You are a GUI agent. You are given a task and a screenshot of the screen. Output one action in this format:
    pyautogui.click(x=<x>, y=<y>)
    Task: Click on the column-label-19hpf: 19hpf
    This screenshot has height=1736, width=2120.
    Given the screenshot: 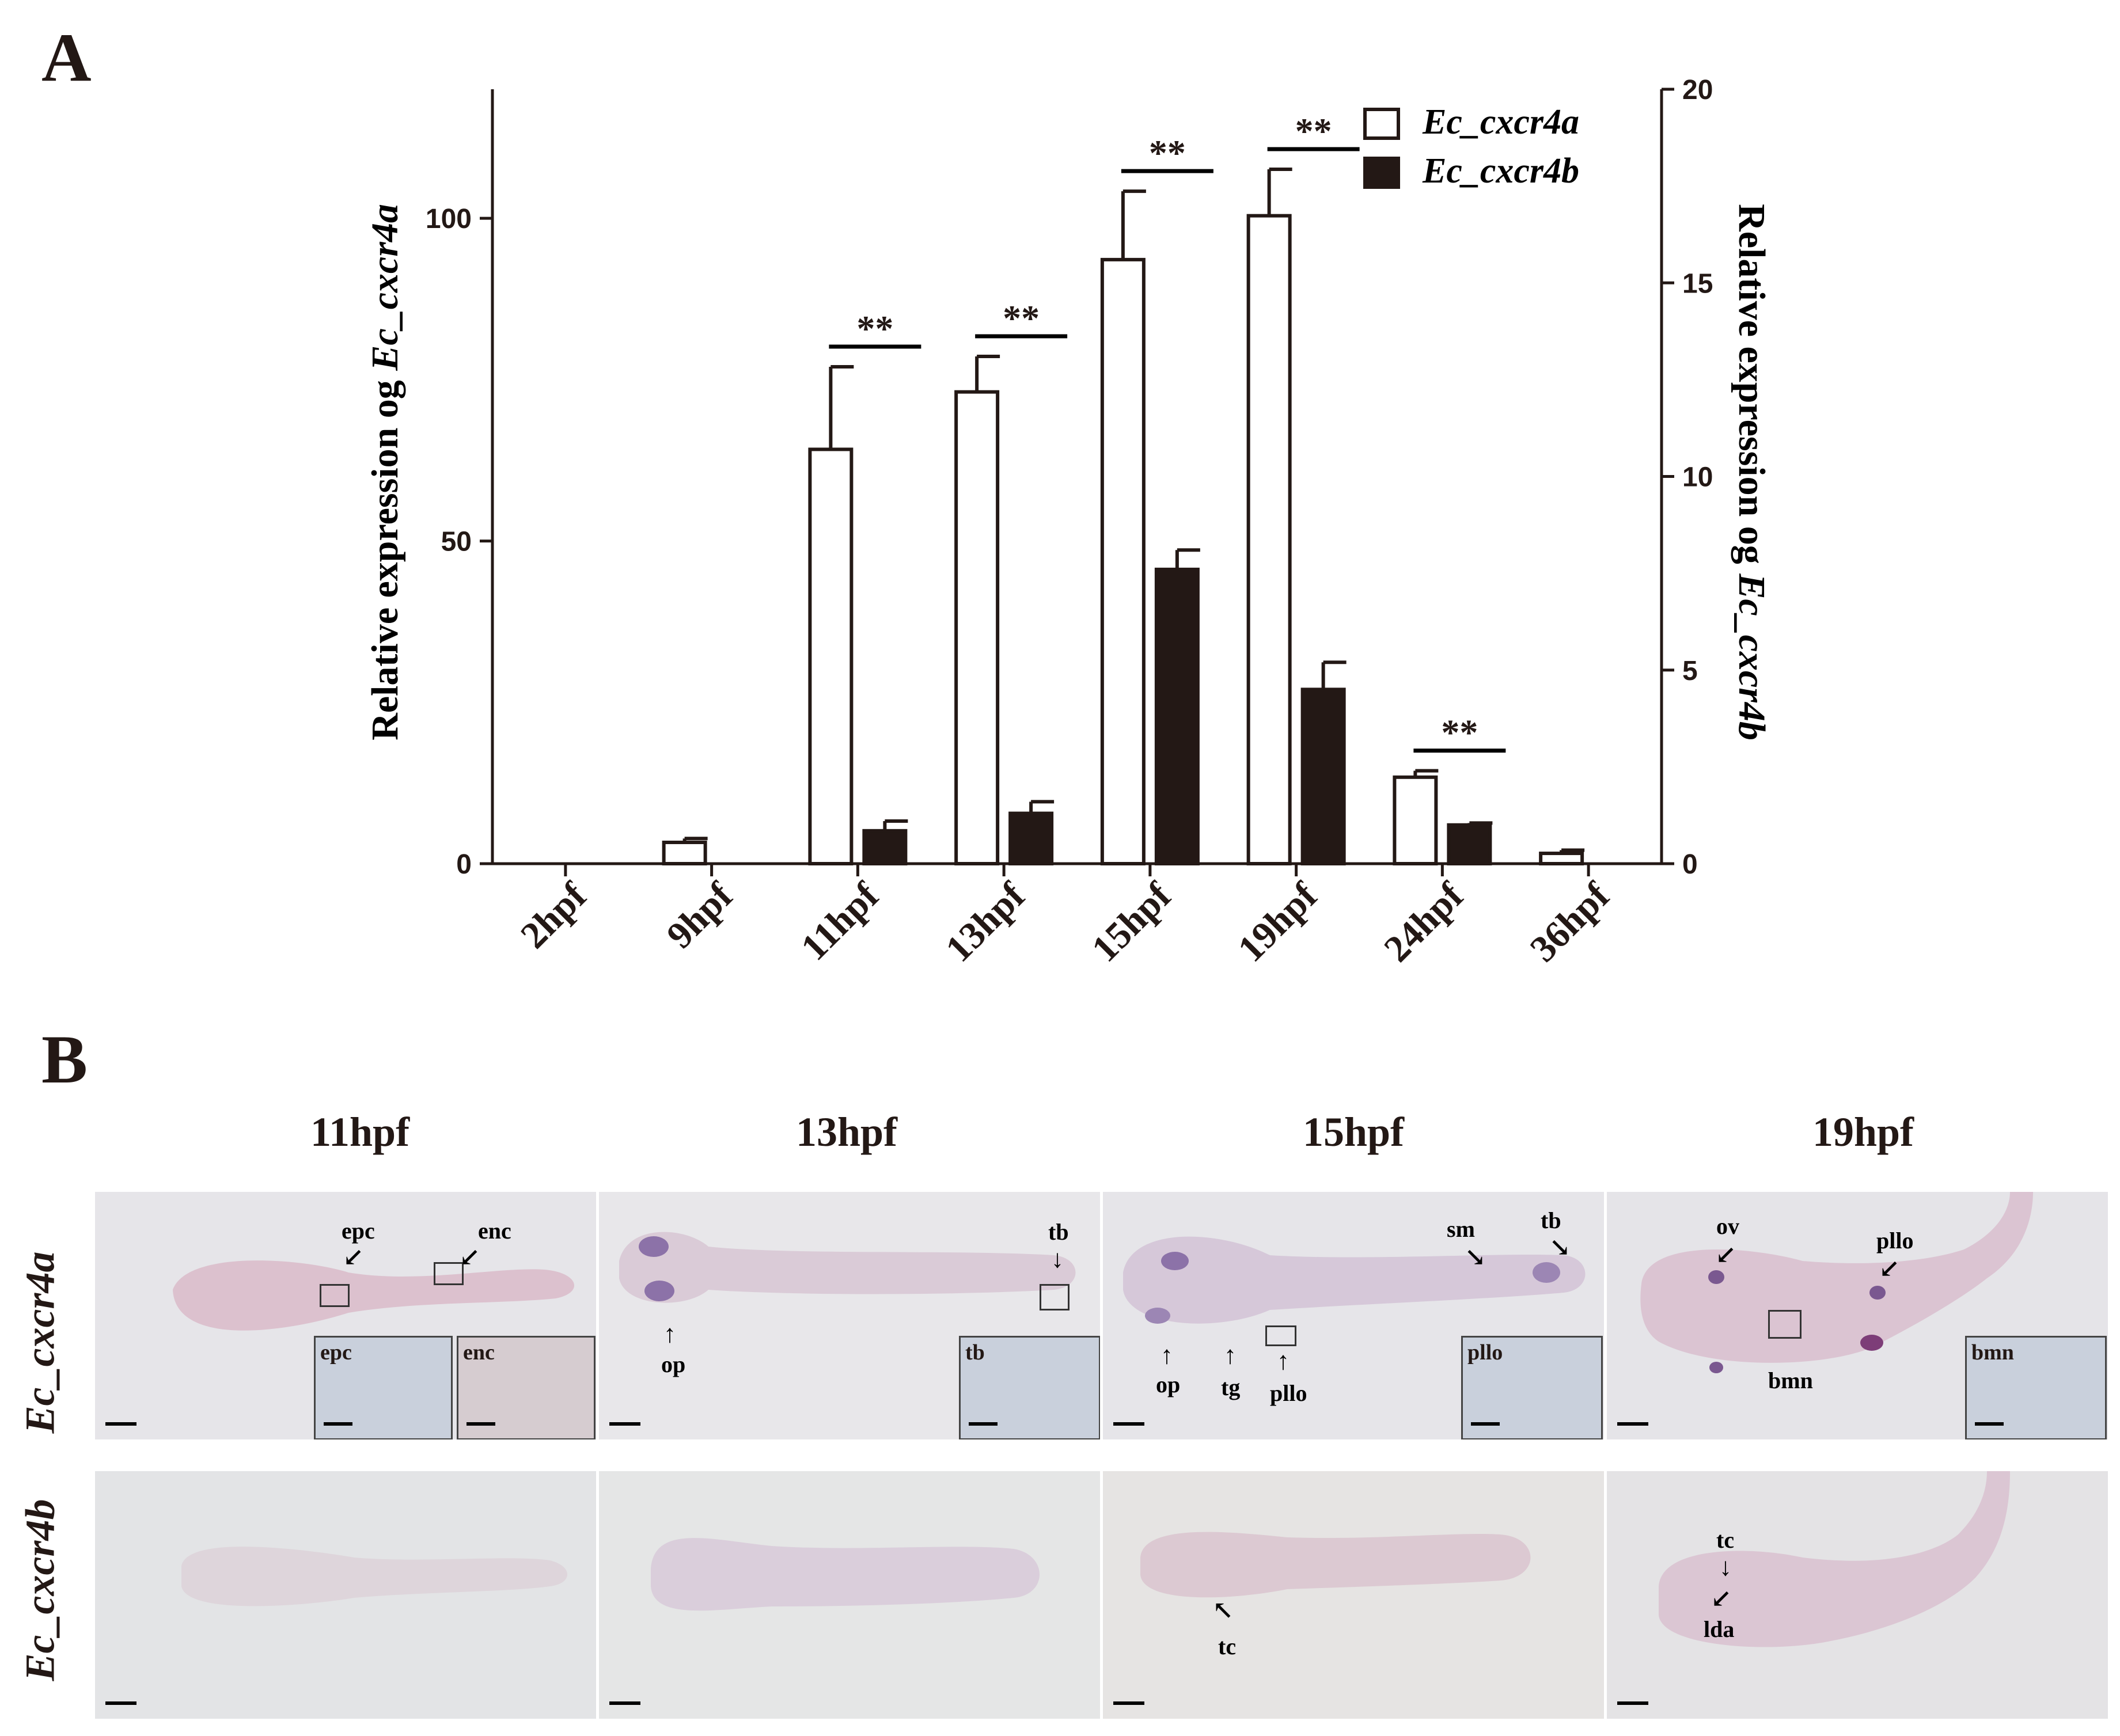 What is the action you would take?
    pyautogui.click(x=1863, y=1132)
    